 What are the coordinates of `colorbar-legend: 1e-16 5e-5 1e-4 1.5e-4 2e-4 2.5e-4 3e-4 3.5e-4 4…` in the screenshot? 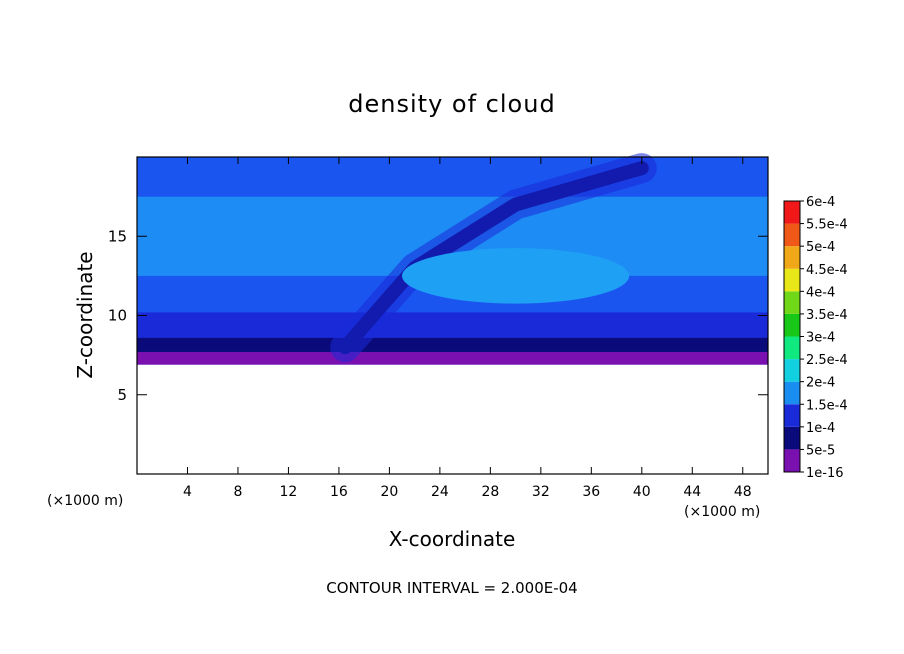 It's located at (815, 338).